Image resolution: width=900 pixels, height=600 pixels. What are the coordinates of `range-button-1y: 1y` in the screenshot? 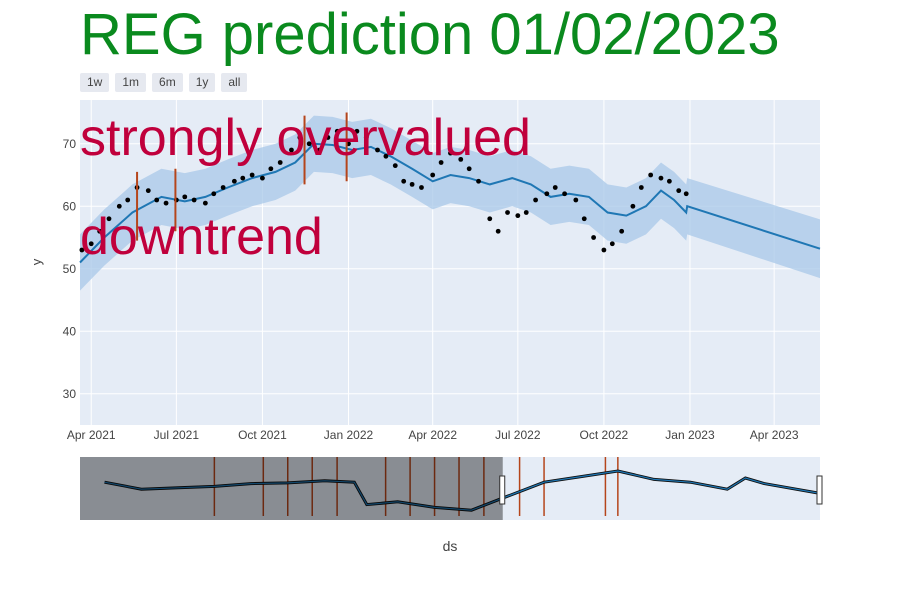 It's located at (202, 82).